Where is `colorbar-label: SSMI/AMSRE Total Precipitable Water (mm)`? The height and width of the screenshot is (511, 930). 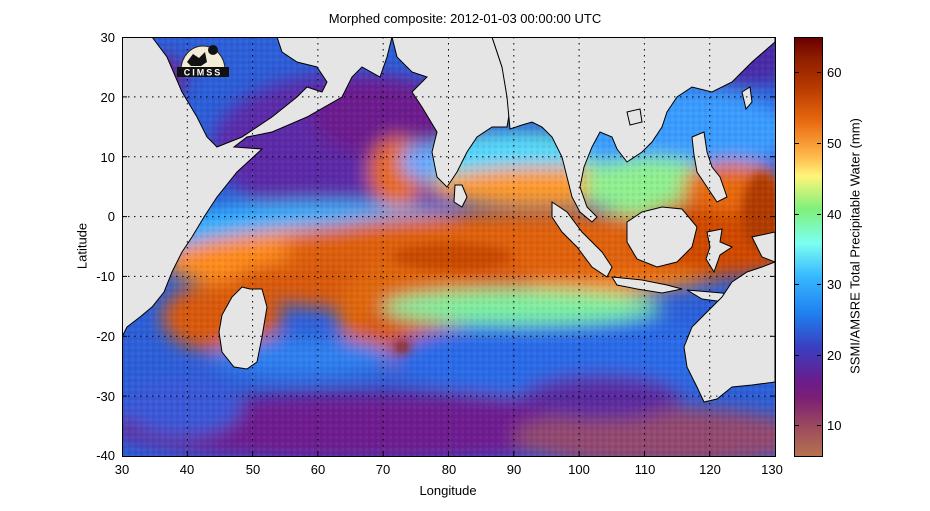 colorbar-label: SSMI/AMSRE Total Precipitable Water (mm) is located at coordinates (855, 246).